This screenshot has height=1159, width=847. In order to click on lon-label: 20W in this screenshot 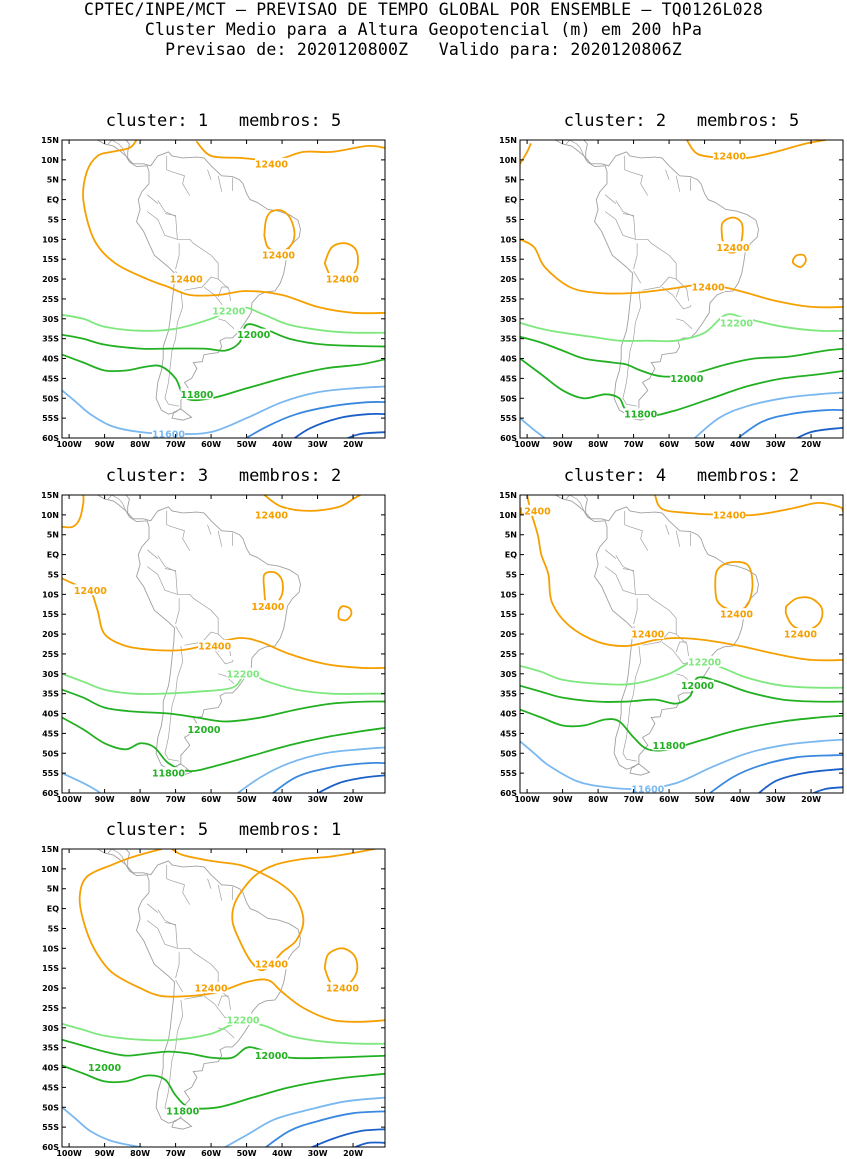, I will do `click(811, 444)`.